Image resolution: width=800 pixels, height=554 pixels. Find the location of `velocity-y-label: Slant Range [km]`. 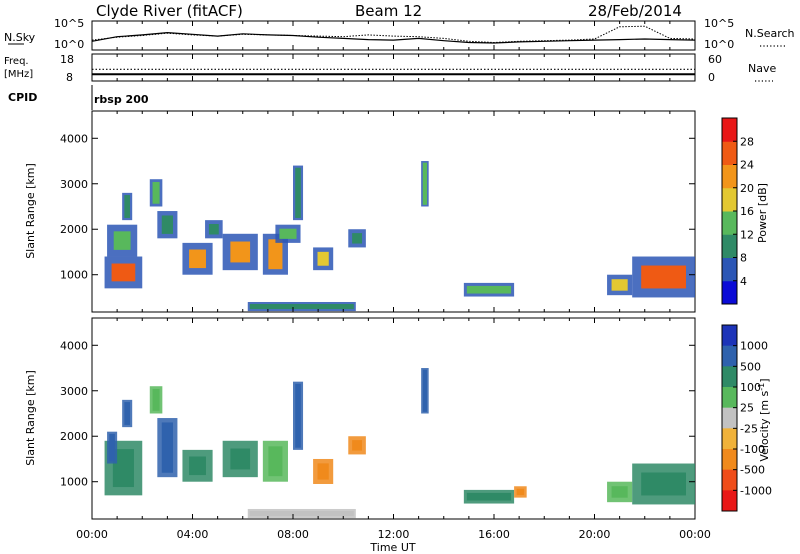

velocity-y-label: Slant Range [km] is located at coordinates (30, 418).